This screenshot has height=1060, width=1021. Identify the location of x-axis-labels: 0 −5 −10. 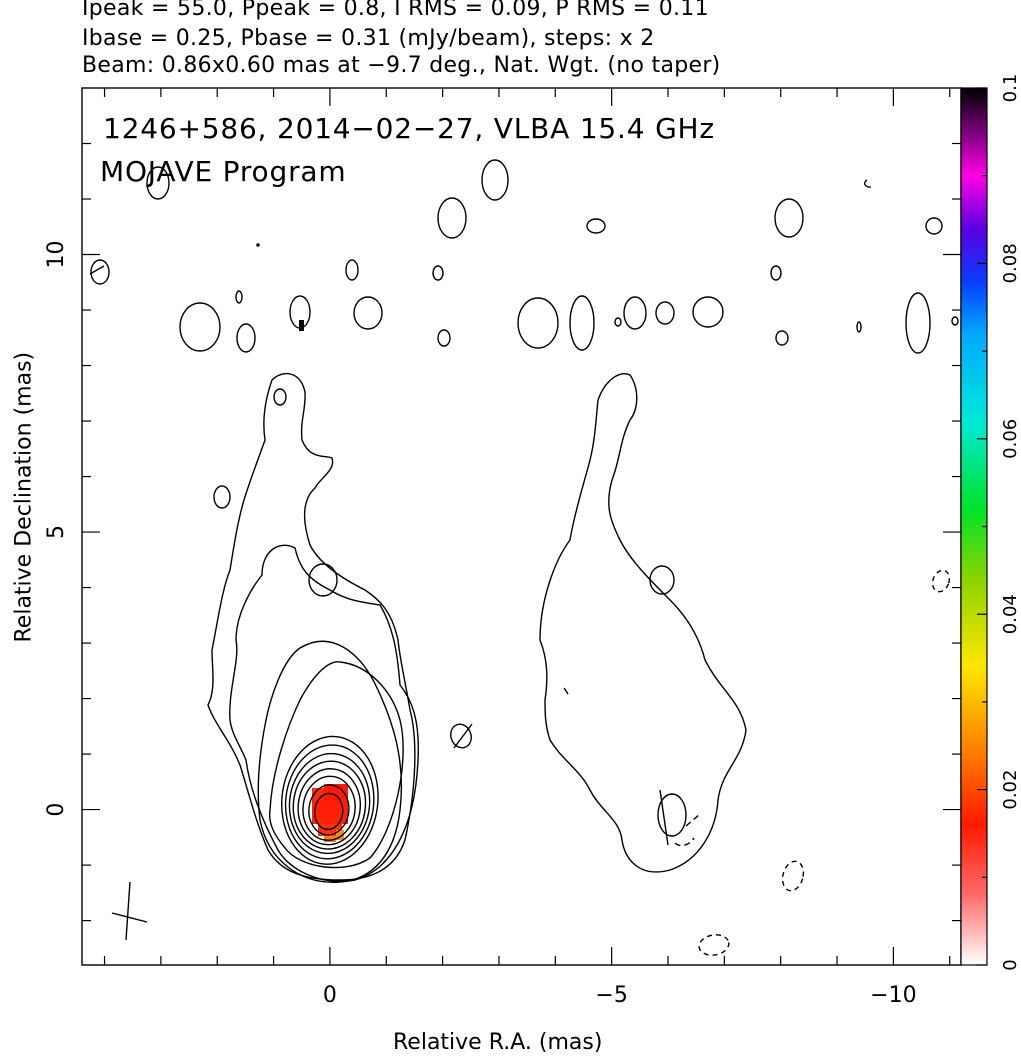
(620, 995).